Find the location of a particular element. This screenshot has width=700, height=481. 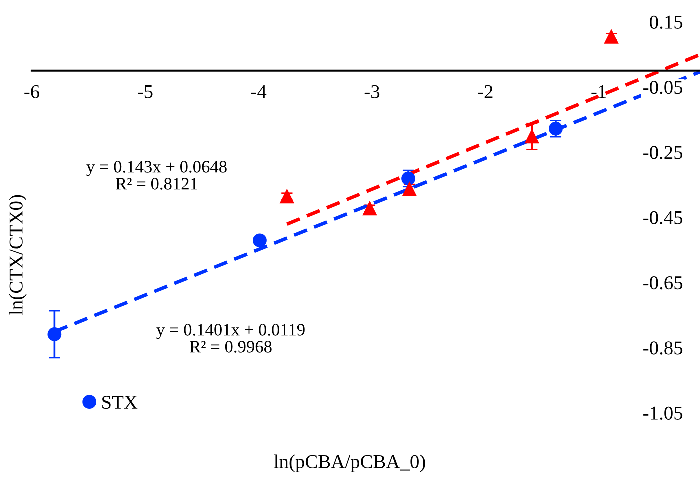

y-tick-label: -0.45 is located at coordinates (663, 218).